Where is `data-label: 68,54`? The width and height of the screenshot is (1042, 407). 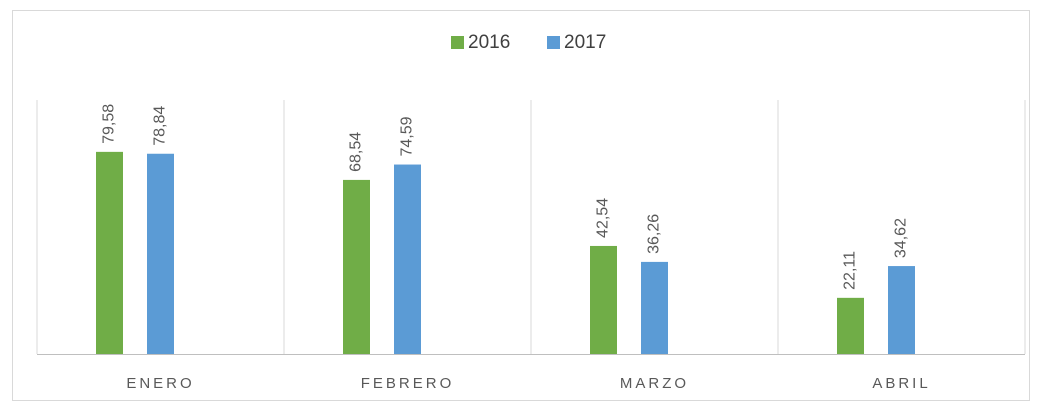
data-label: 68,54 is located at coordinates (356, 152).